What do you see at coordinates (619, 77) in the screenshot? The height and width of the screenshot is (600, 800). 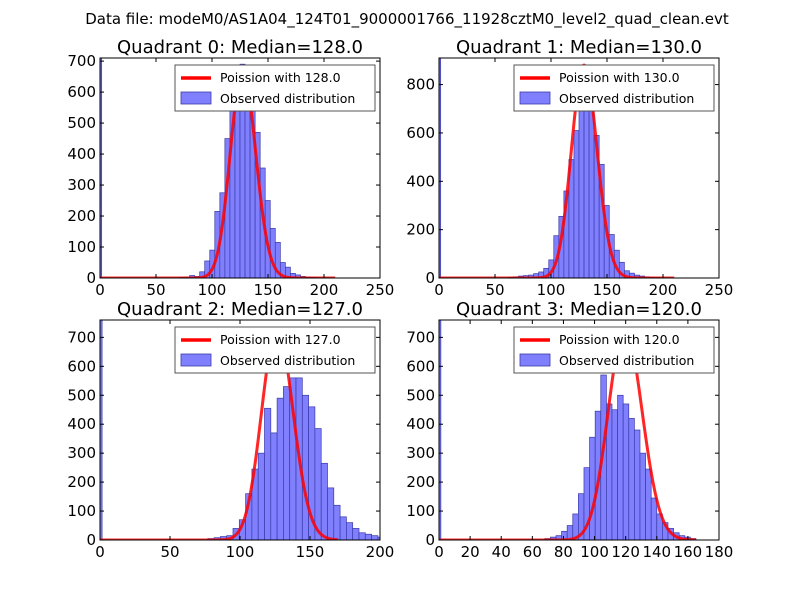 I see `legend-label-poisson: Poission with 130.0` at bounding box center [619, 77].